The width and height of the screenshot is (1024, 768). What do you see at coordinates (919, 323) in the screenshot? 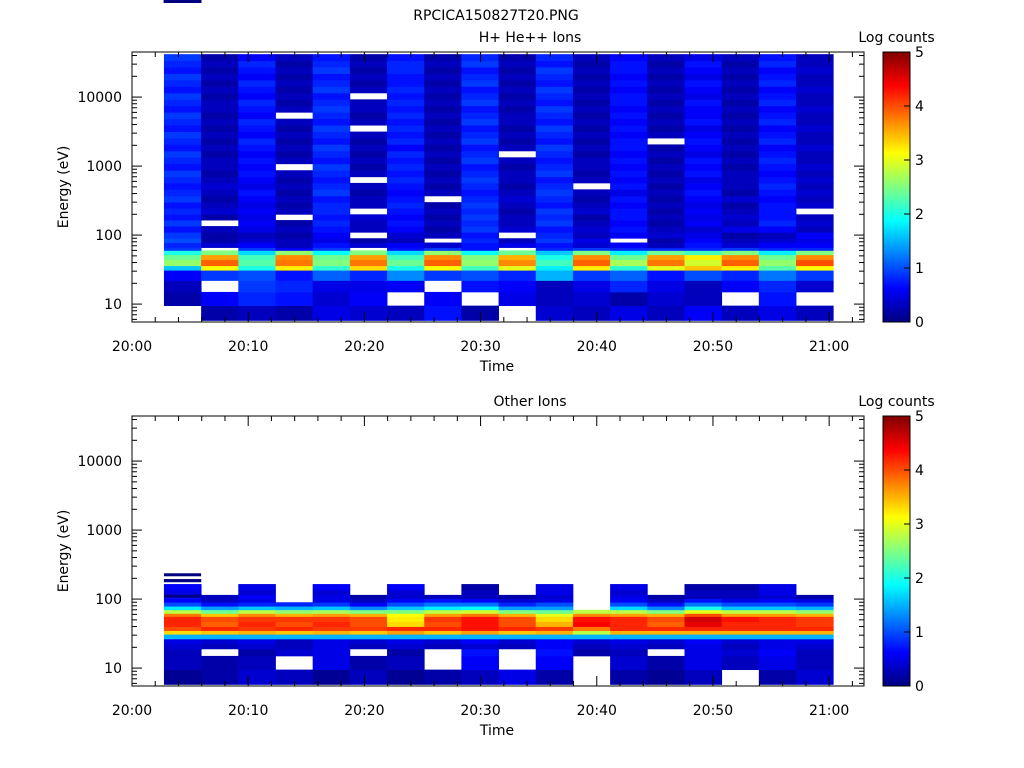
I see `colorbar-tick-label: 0` at bounding box center [919, 323].